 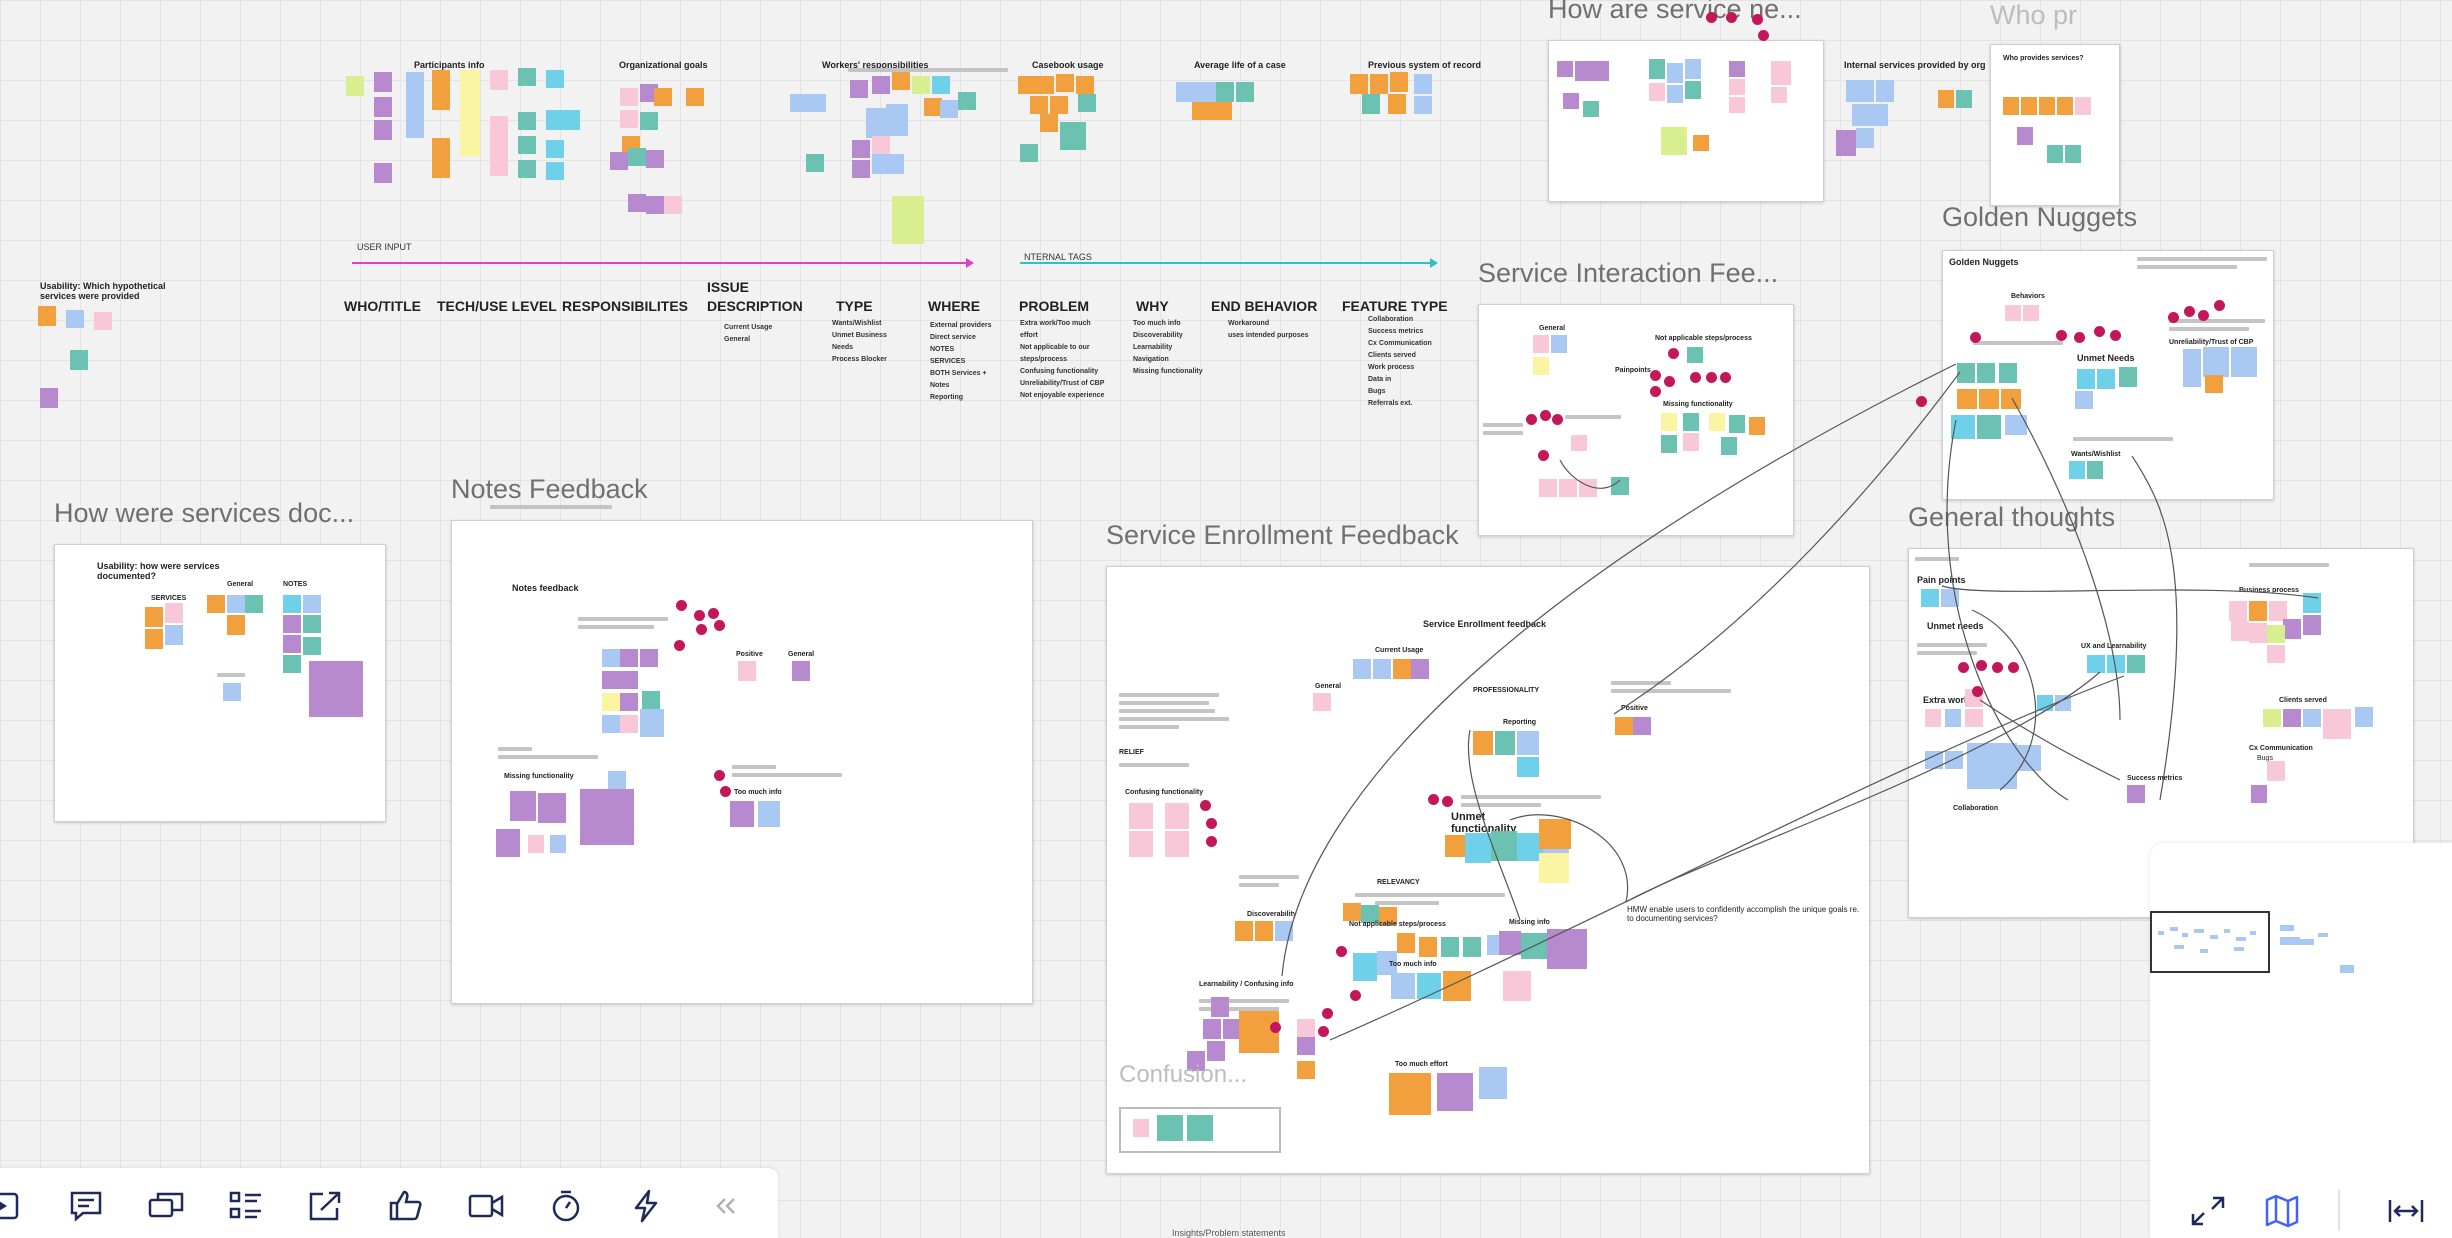 What do you see at coordinates (549, 489) in the screenshot?
I see `frame-title-notes-feedback: Notes Feedback` at bounding box center [549, 489].